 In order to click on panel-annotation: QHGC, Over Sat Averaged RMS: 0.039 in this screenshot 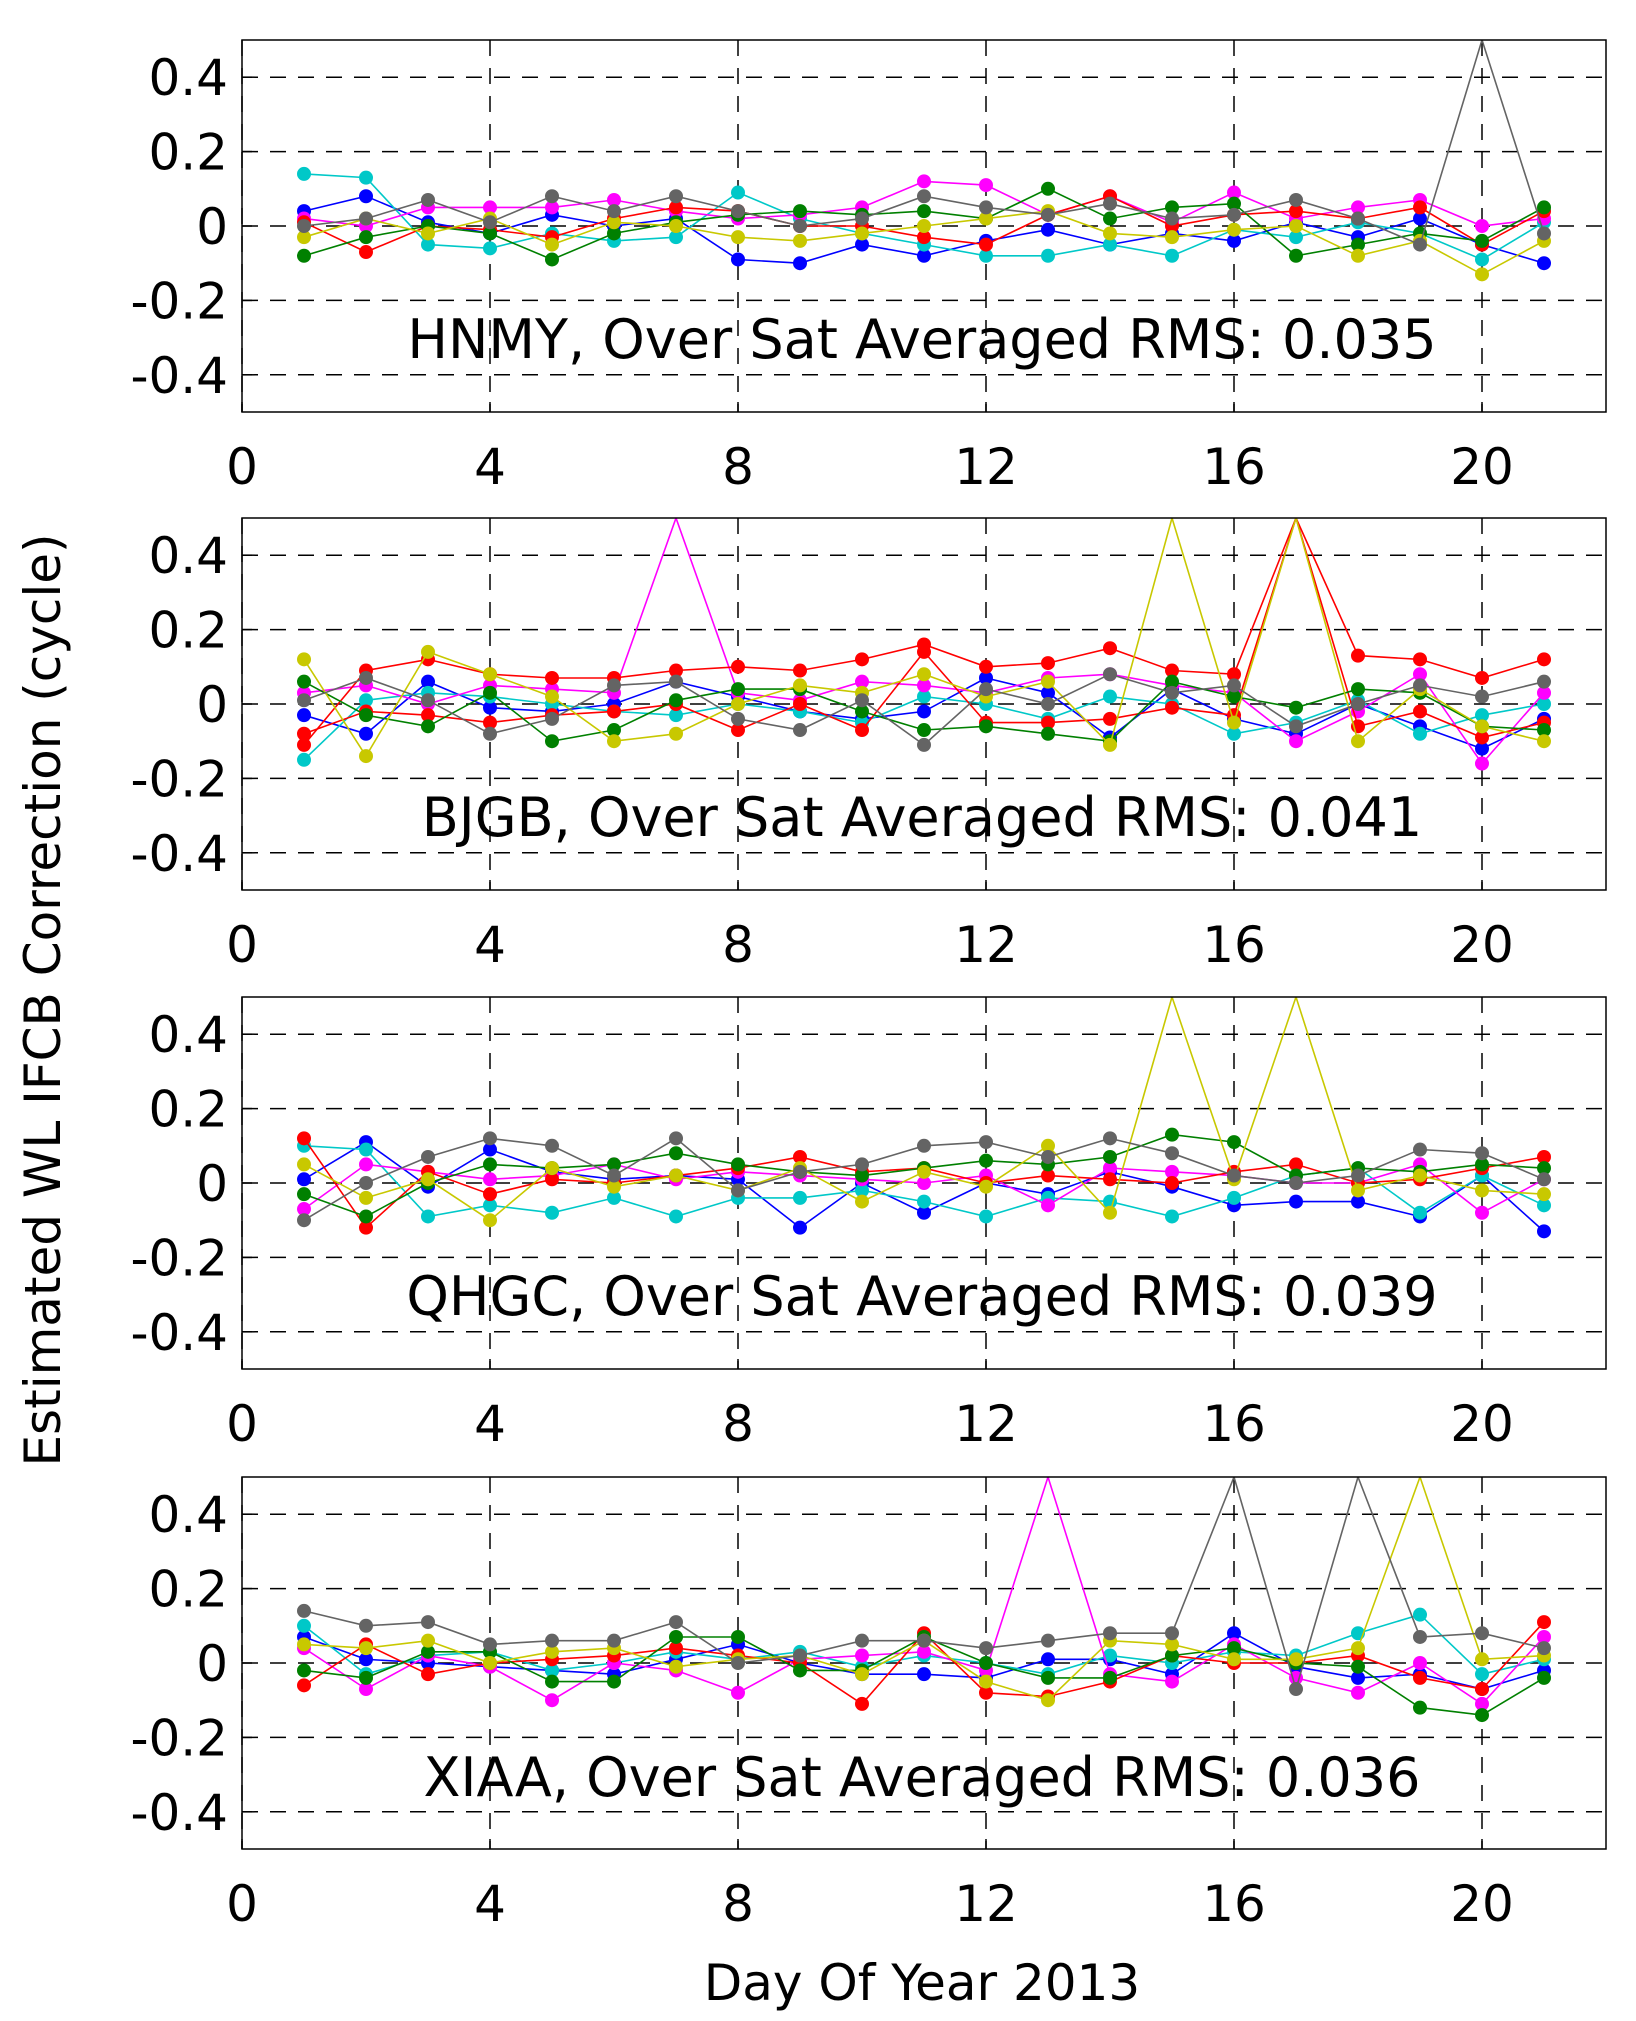, I will do `click(921, 1296)`.